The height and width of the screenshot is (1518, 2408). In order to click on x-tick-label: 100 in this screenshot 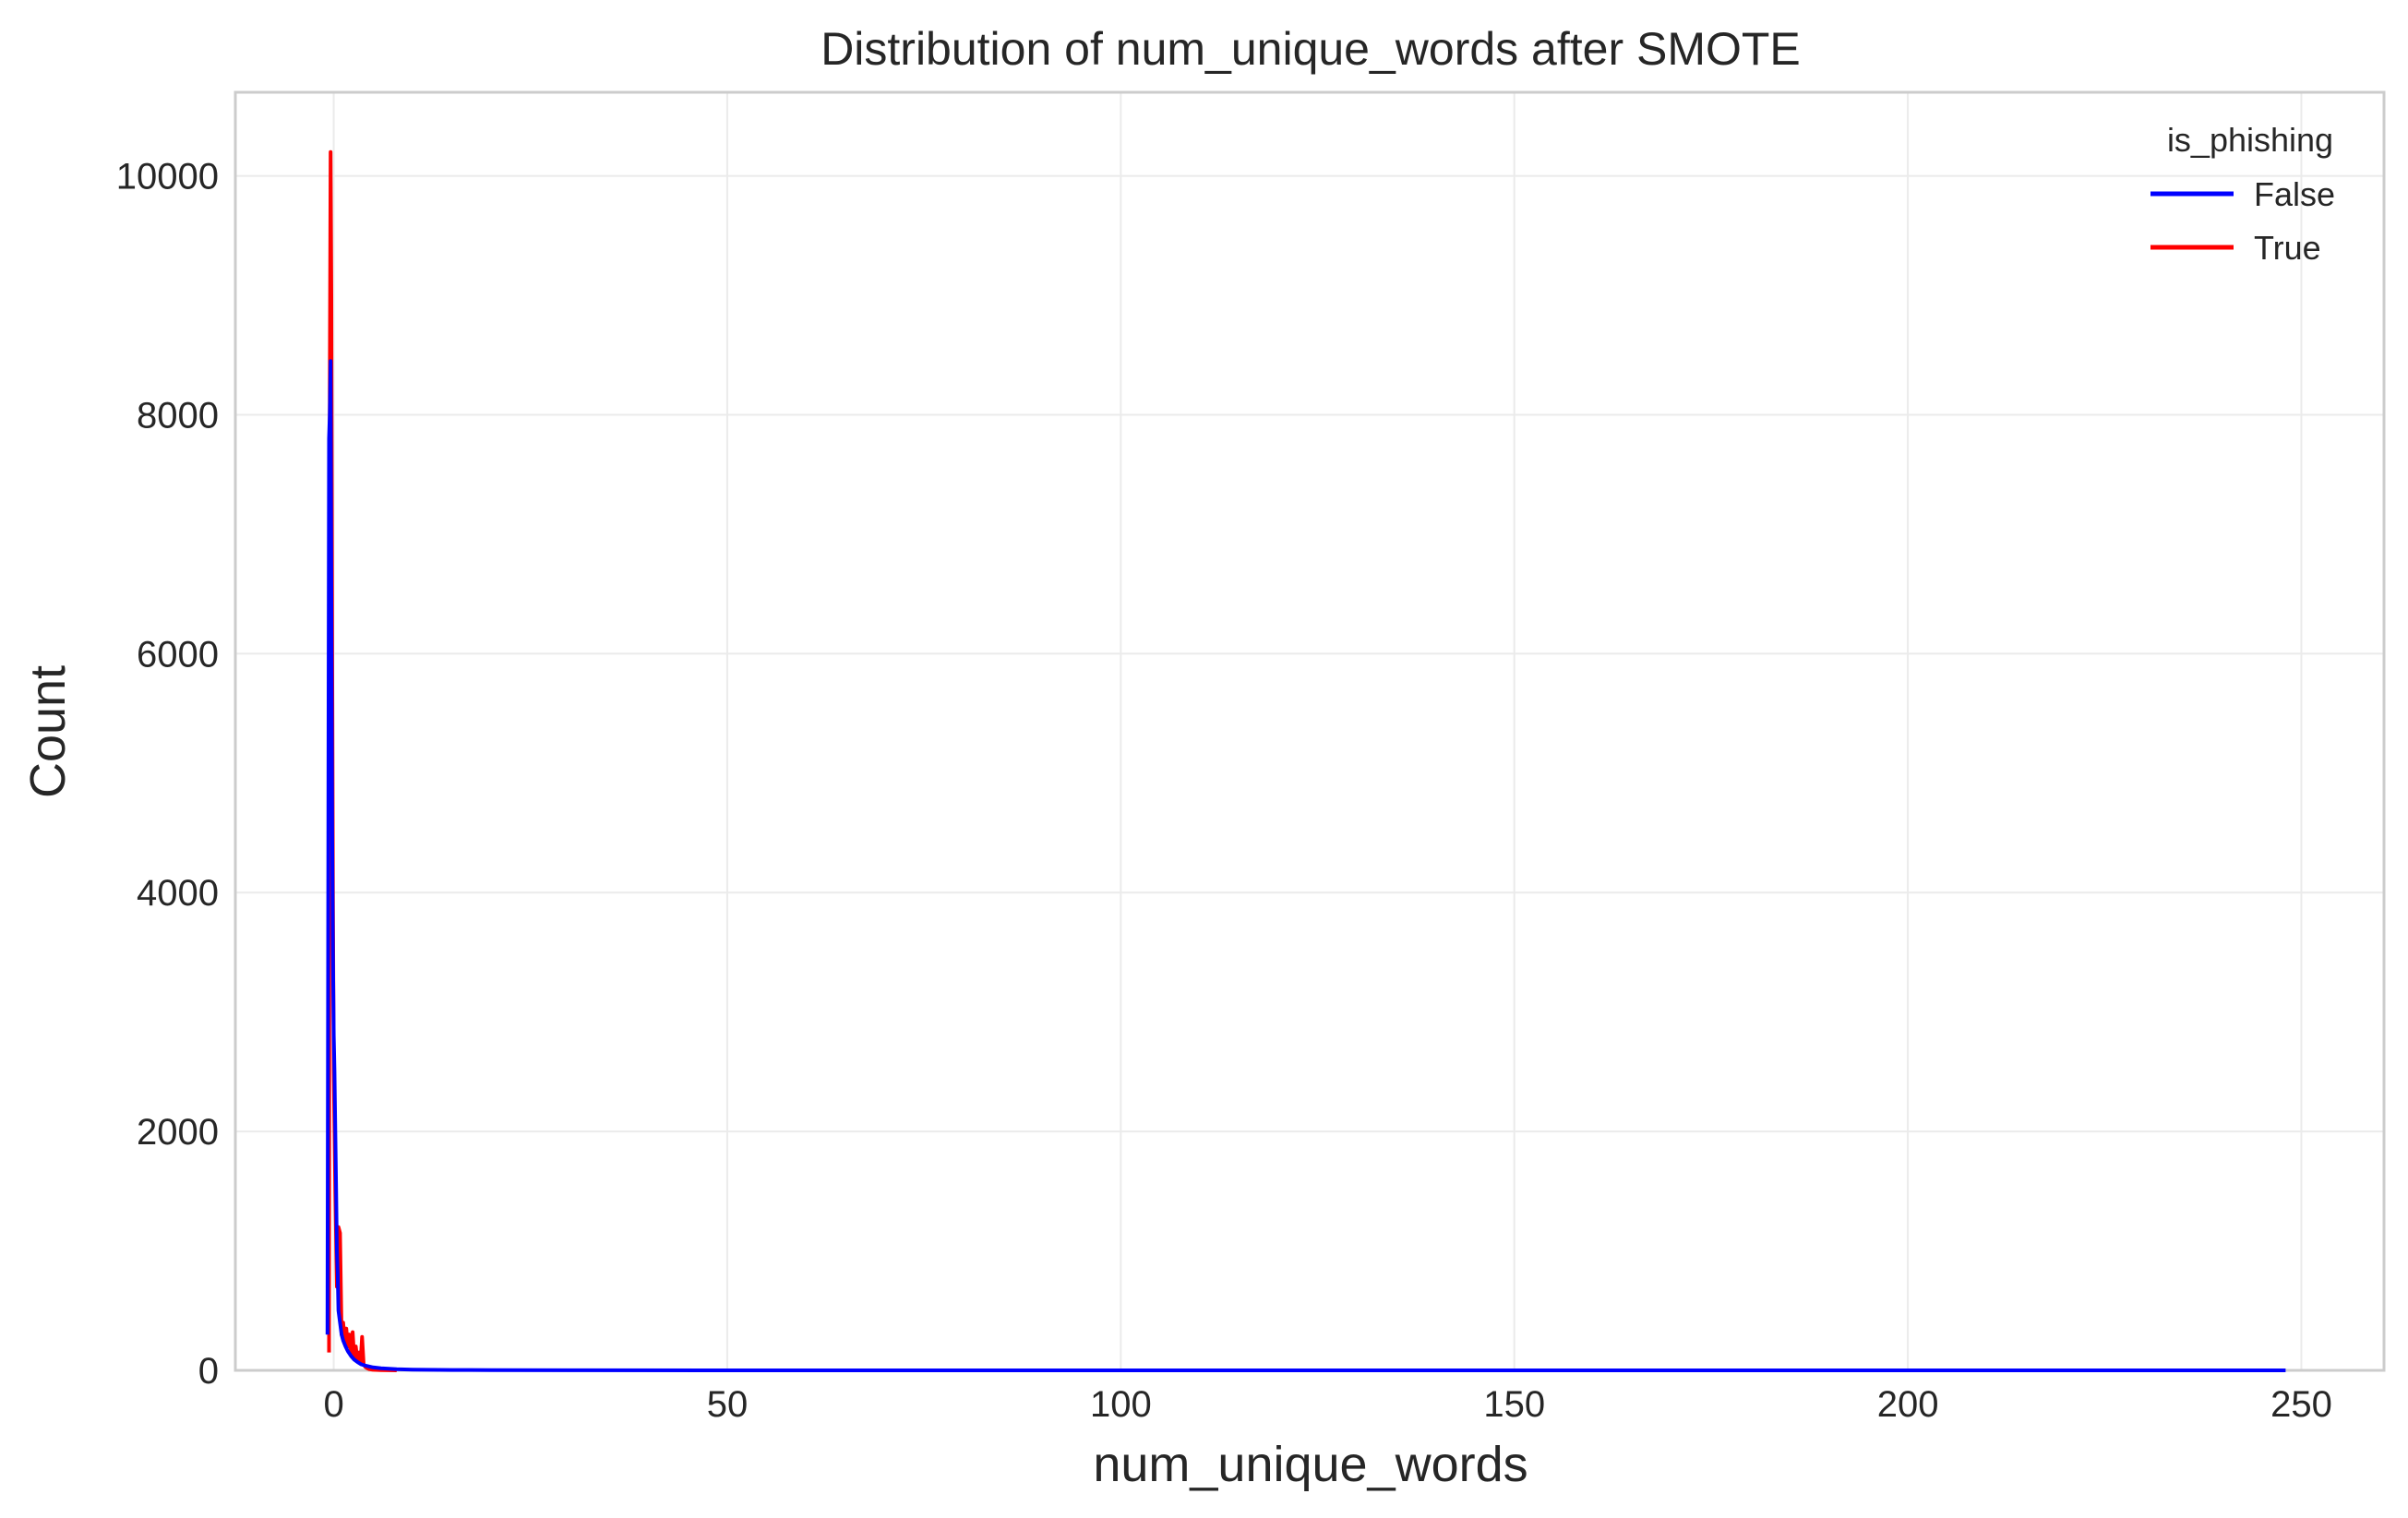, I will do `click(1121, 1404)`.